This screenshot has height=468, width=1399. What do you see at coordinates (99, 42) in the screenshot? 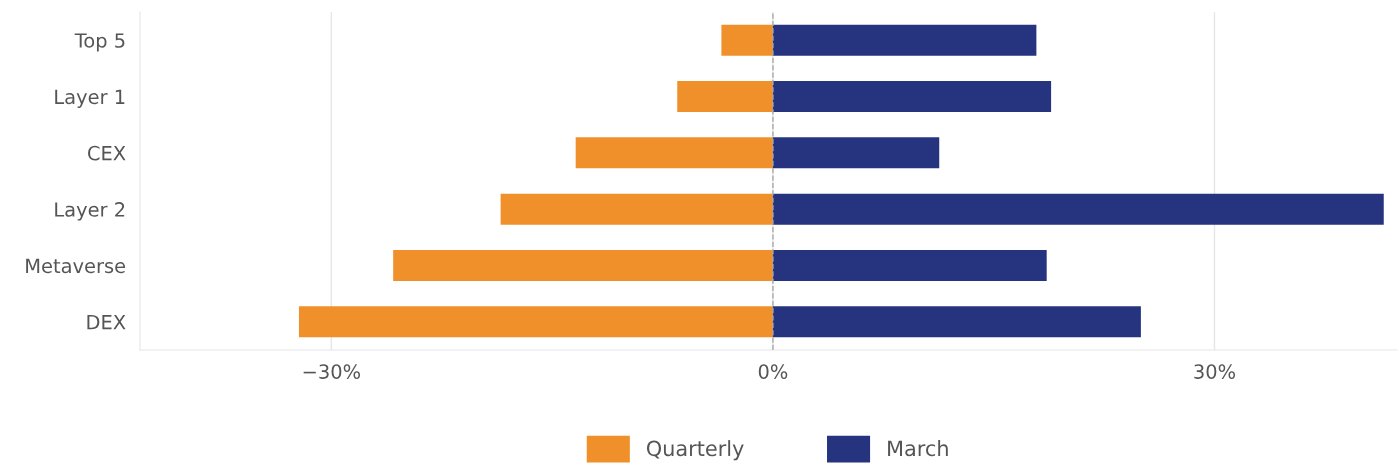
I see `y-tick-label: Top 5` at bounding box center [99, 42].